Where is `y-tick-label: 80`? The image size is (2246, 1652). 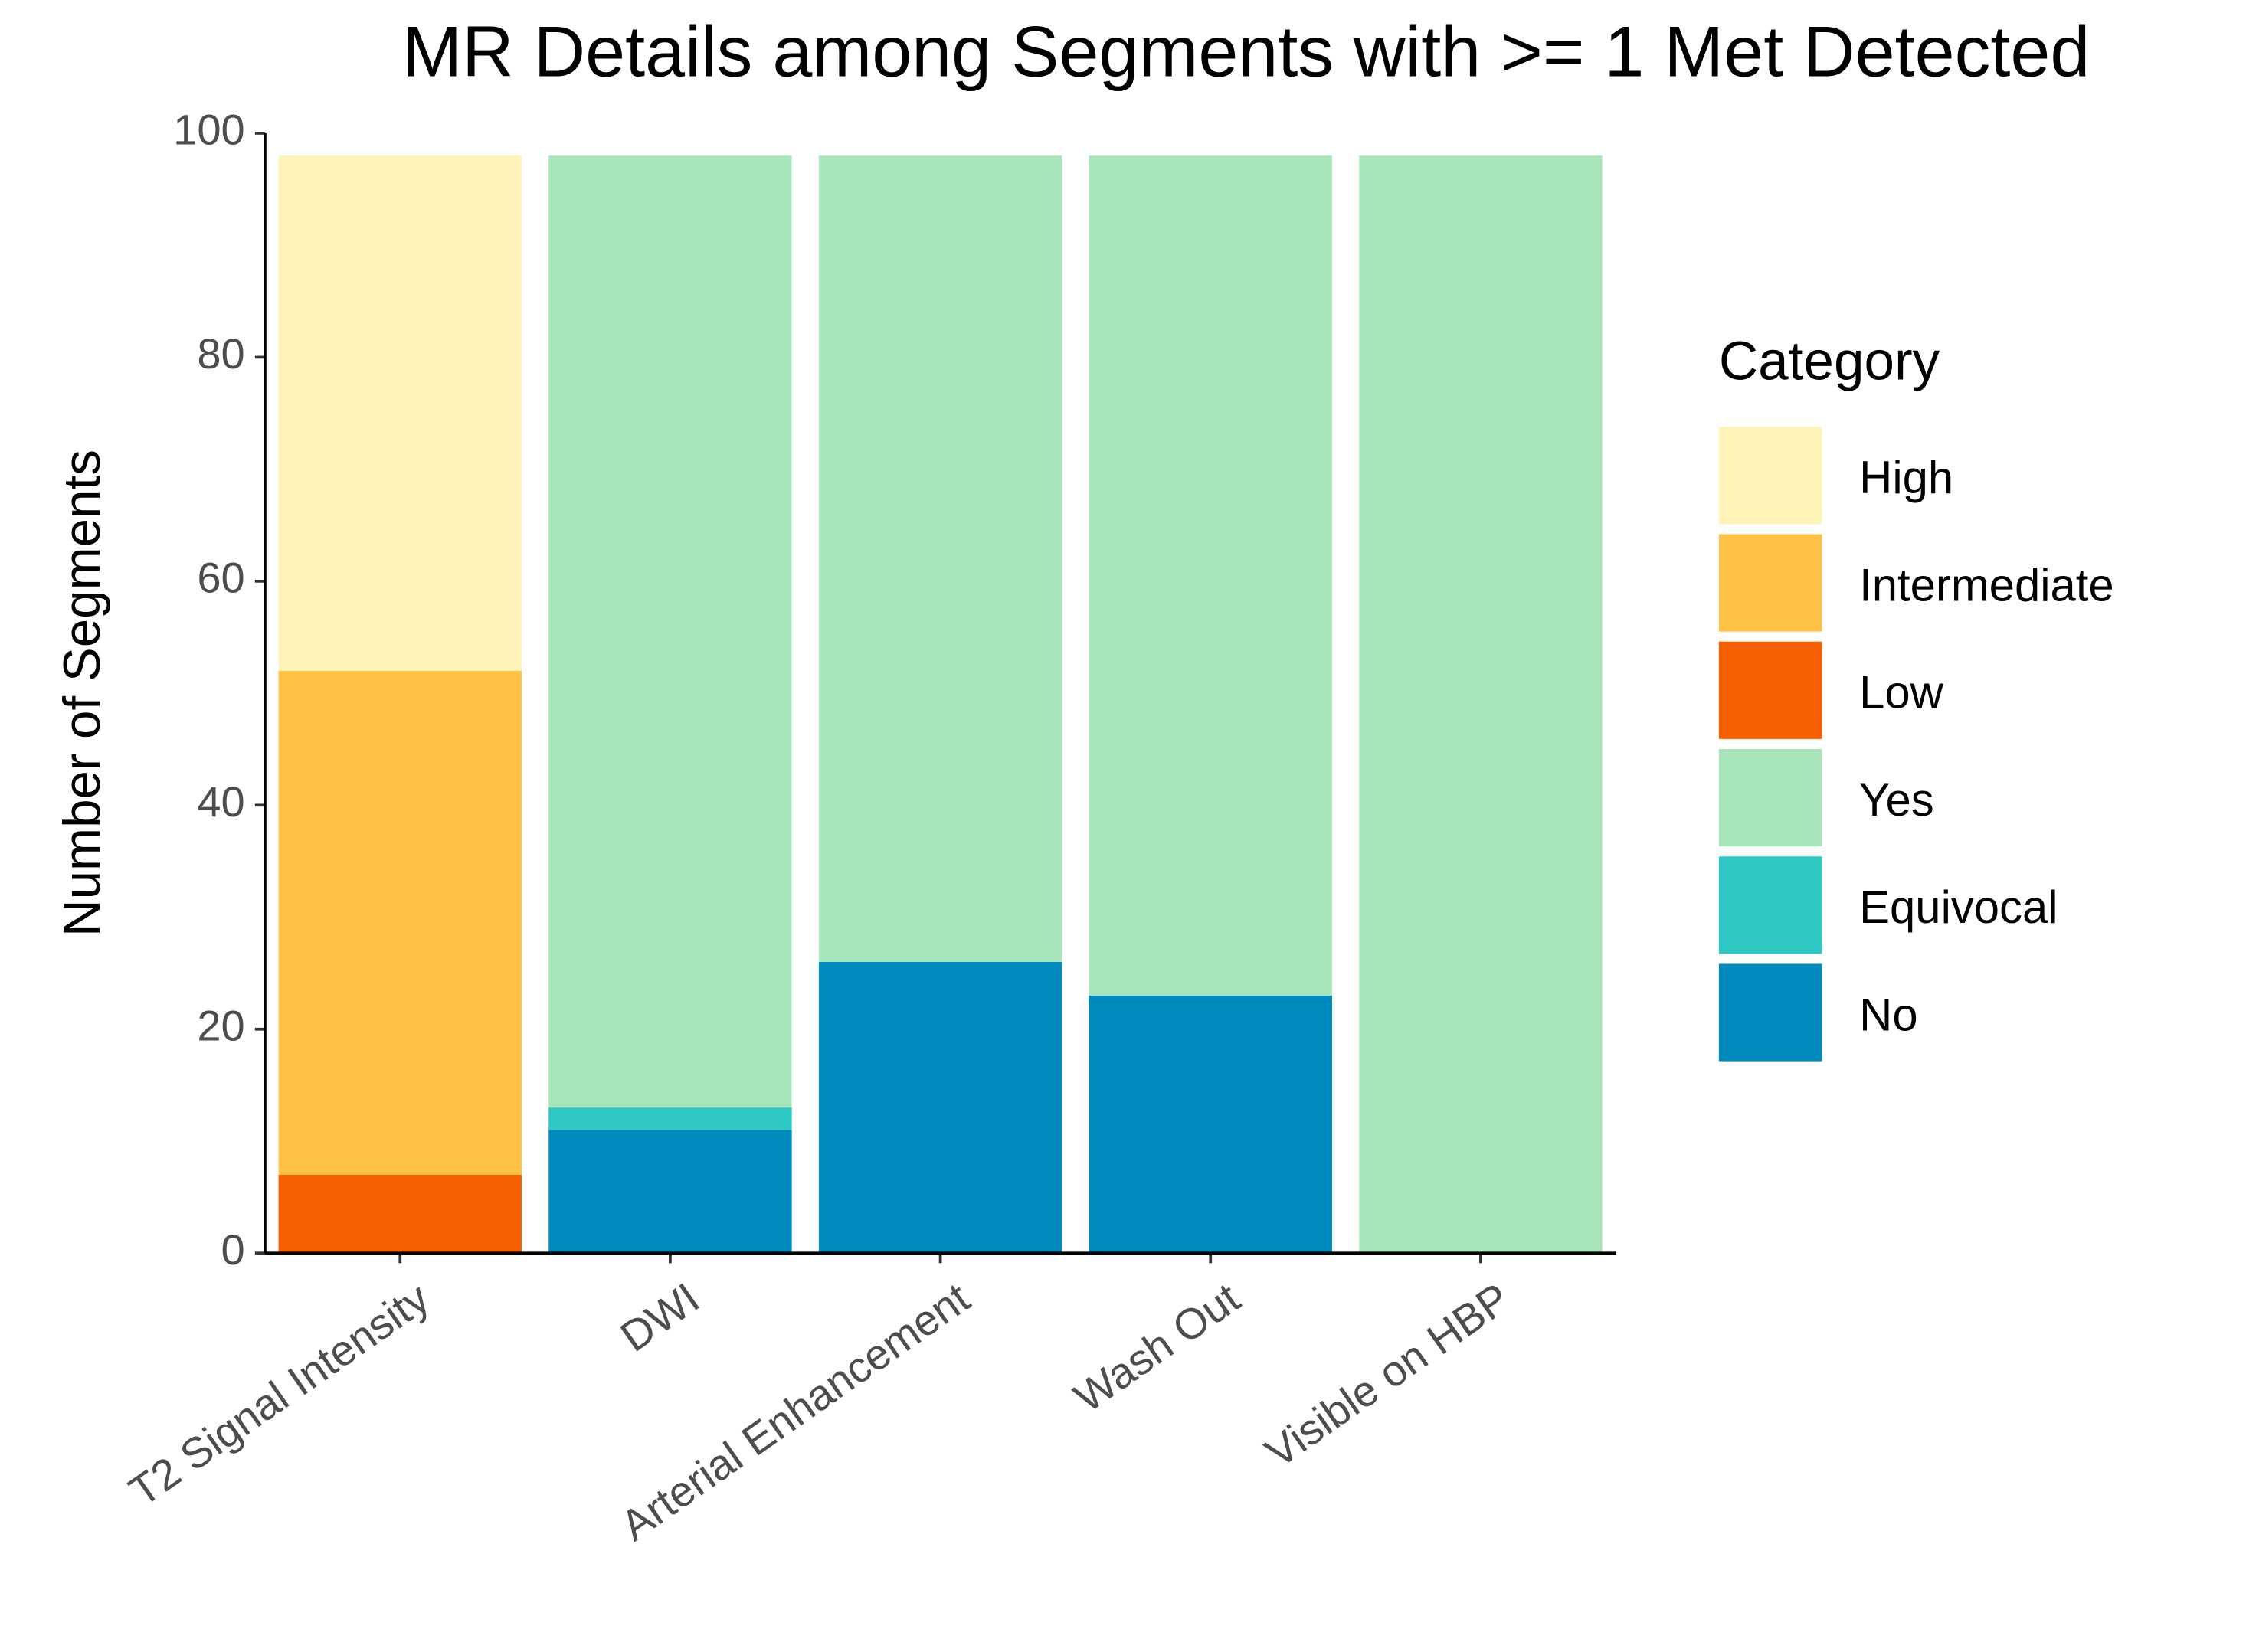
y-tick-label: 80 is located at coordinates (221, 353).